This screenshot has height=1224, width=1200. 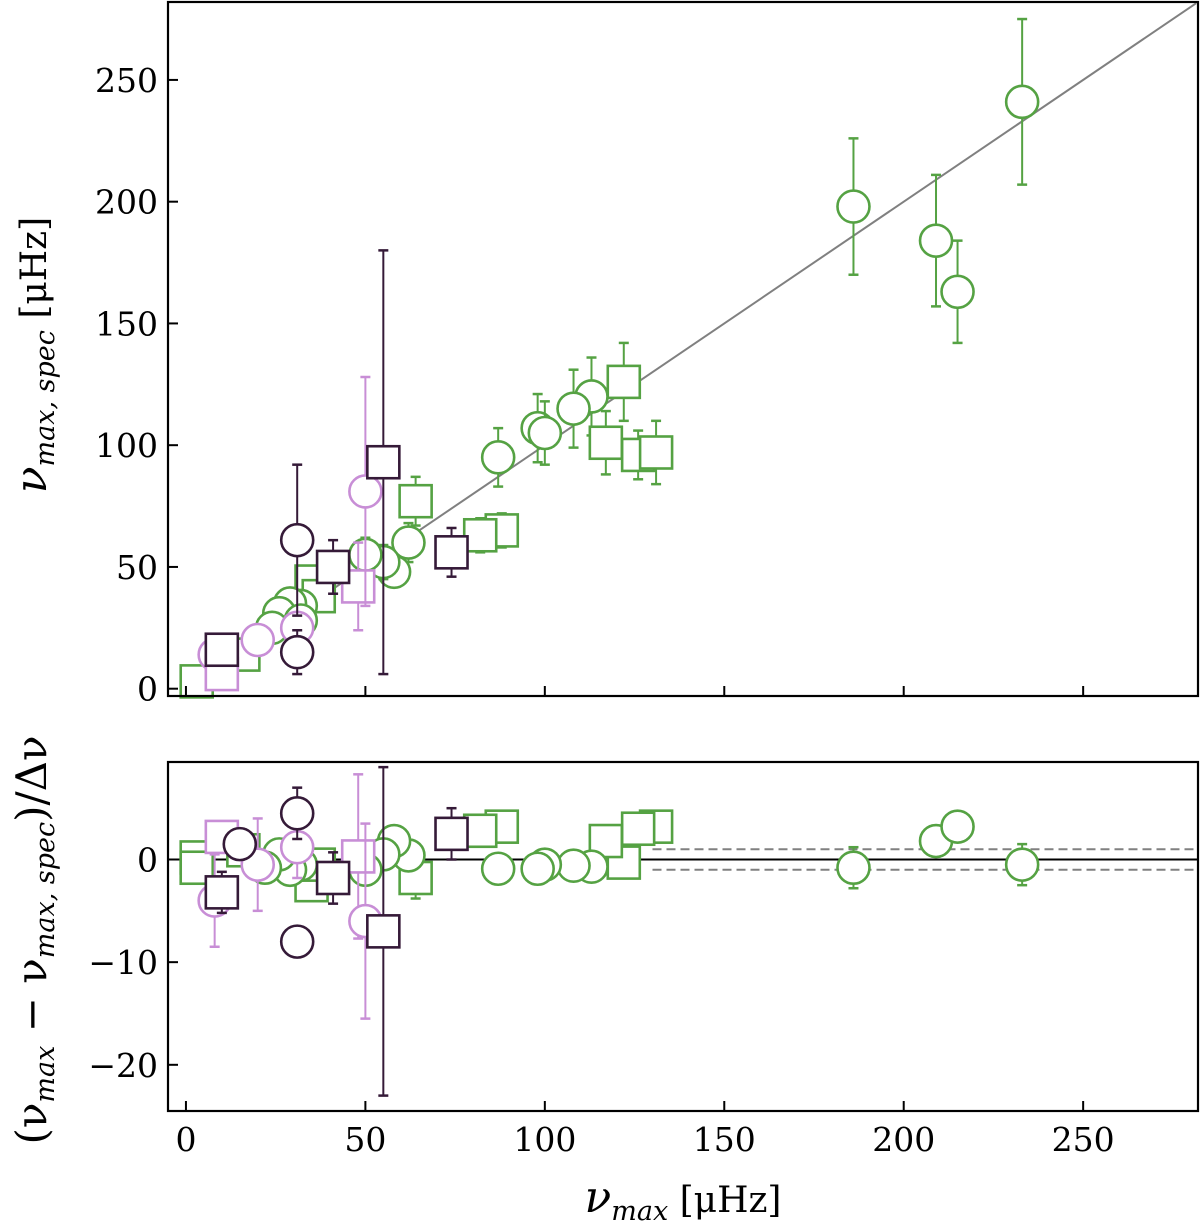 What do you see at coordinates (123, 1065) in the screenshot?
I see `bottom-y-tick-label-0: −20` at bounding box center [123, 1065].